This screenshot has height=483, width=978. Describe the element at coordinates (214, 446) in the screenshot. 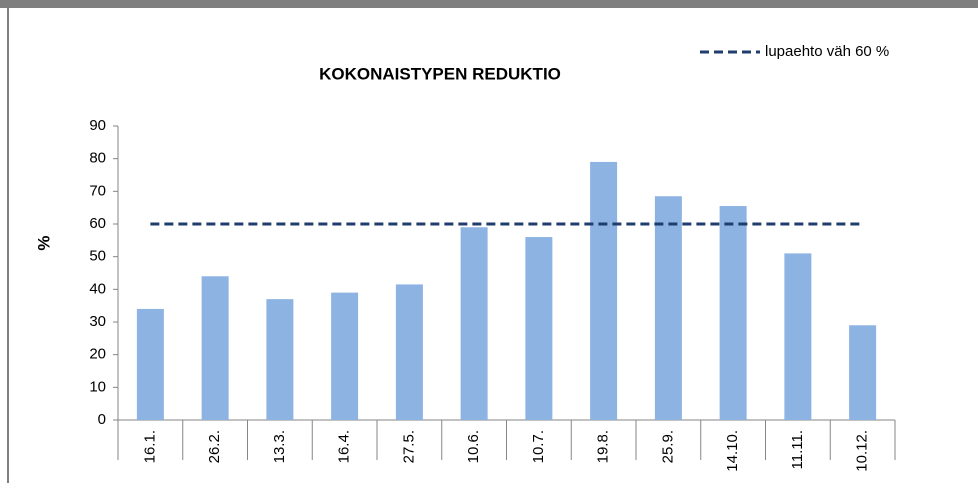

I see `x-tick-label: 26.2.` at that location.